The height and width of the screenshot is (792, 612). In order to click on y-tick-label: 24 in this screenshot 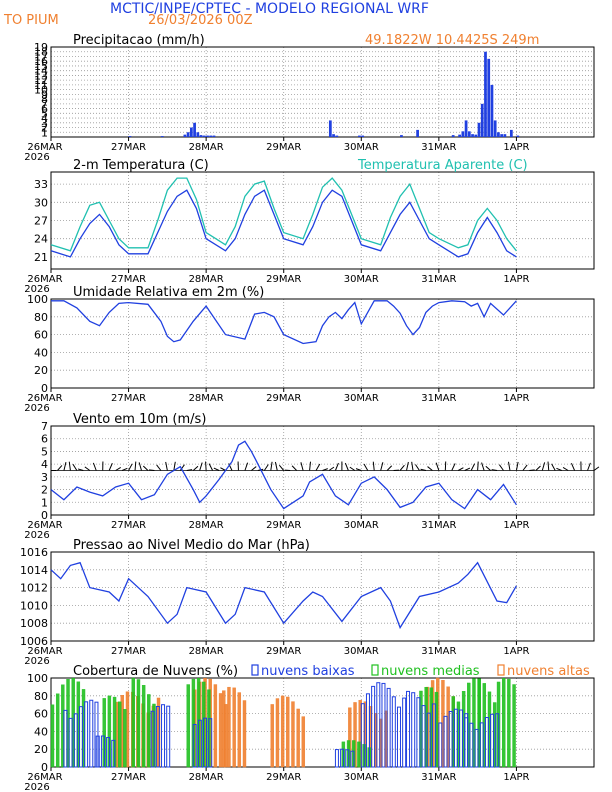, I will do `click(41, 239)`.